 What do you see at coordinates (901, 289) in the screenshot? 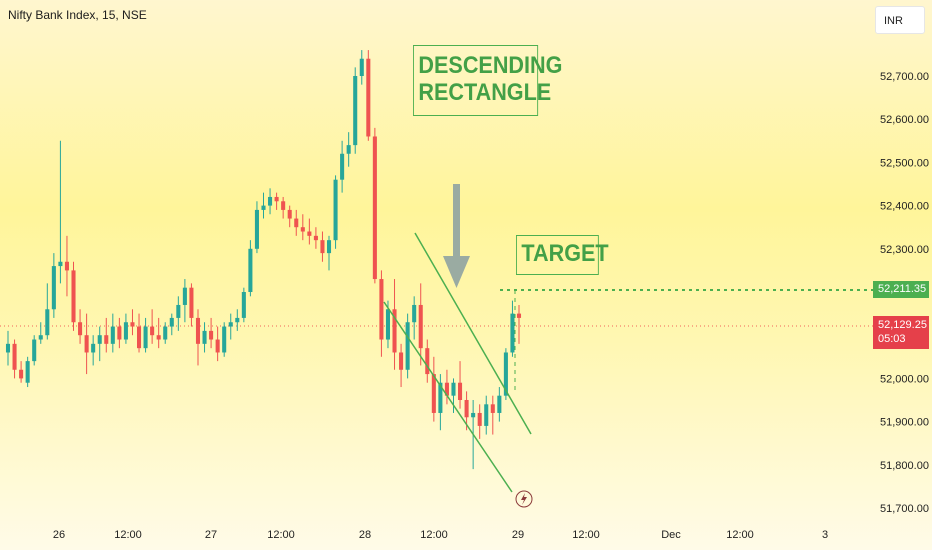
I see `target-price-tag: 52,211.35` at bounding box center [901, 289].